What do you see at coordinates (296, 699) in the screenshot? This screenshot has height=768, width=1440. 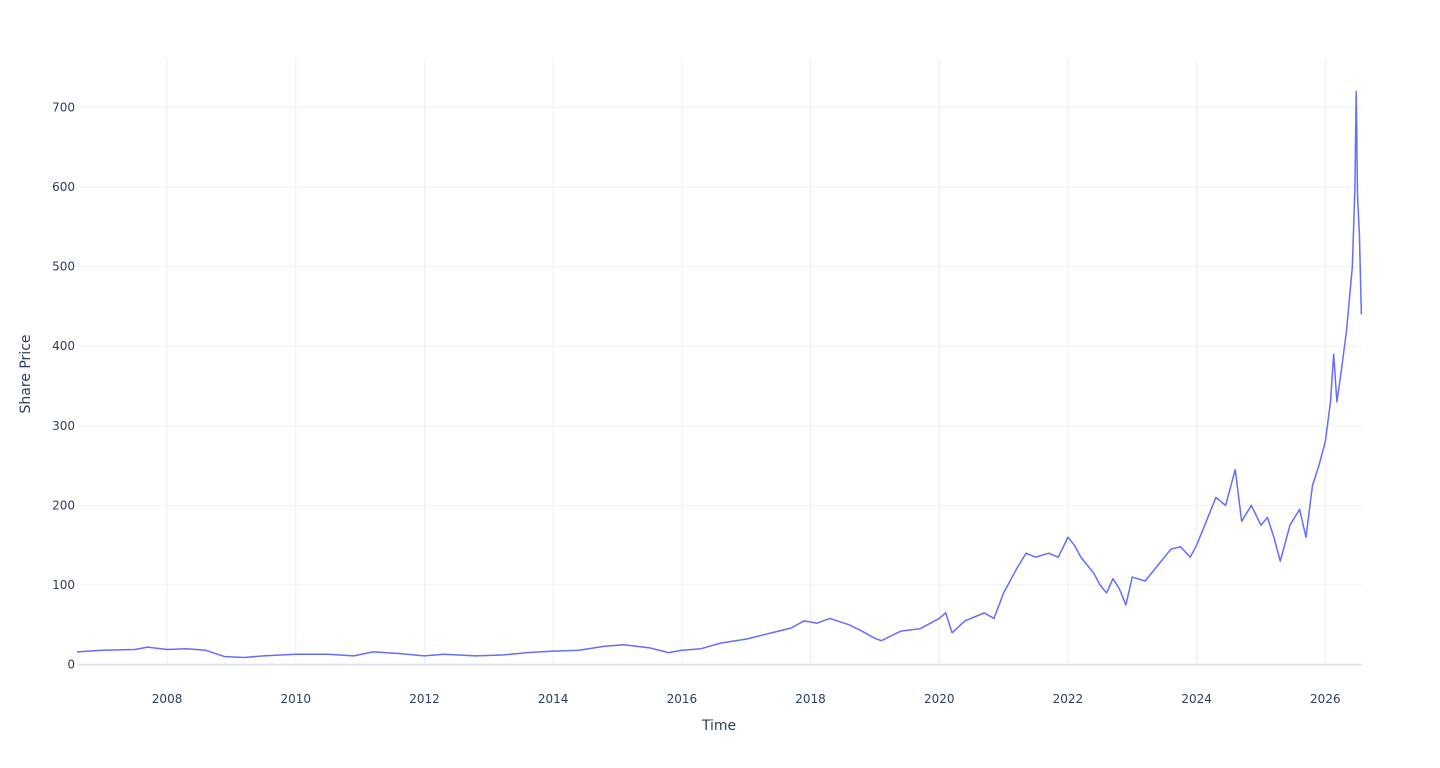 I see `x-tick-label: 2010` at bounding box center [296, 699].